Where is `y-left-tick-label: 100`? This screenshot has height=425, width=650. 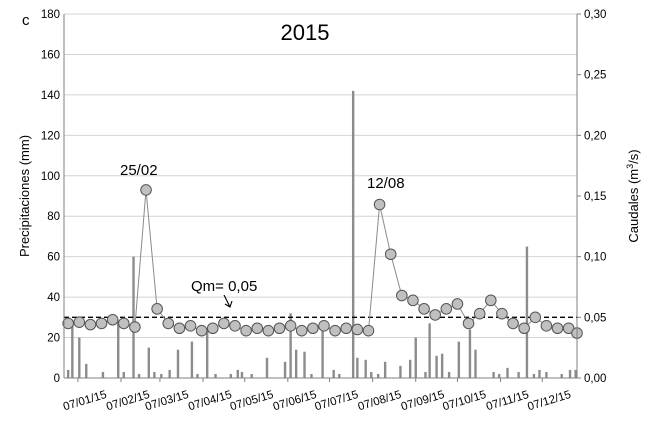 y-left-tick-label: 100 is located at coordinates (50, 177).